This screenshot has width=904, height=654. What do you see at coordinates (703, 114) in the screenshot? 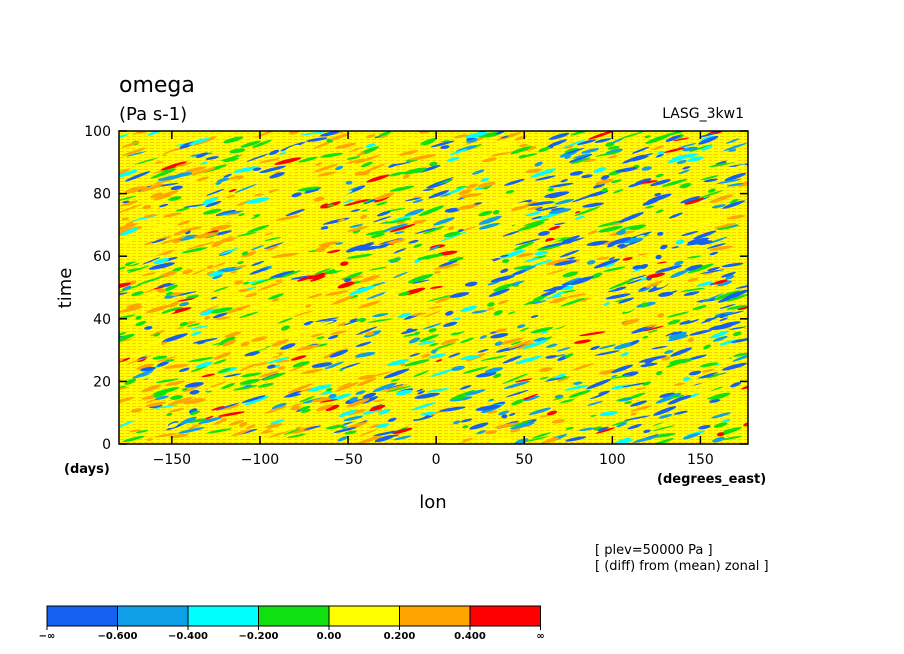
I see `model-label: LASG_3kw1` at bounding box center [703, 114].